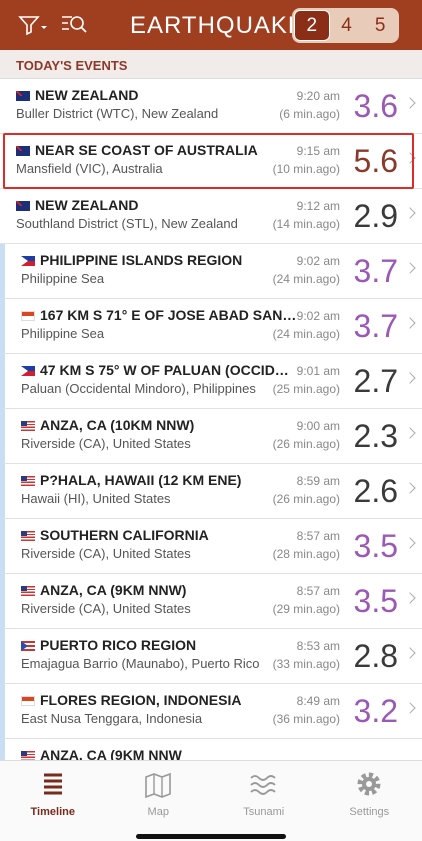 The image size is (422, 841). What do you see at coordinates (159, 801) in the screenshot?
I see `tab-item: Map` at bounding box center [159, 801].